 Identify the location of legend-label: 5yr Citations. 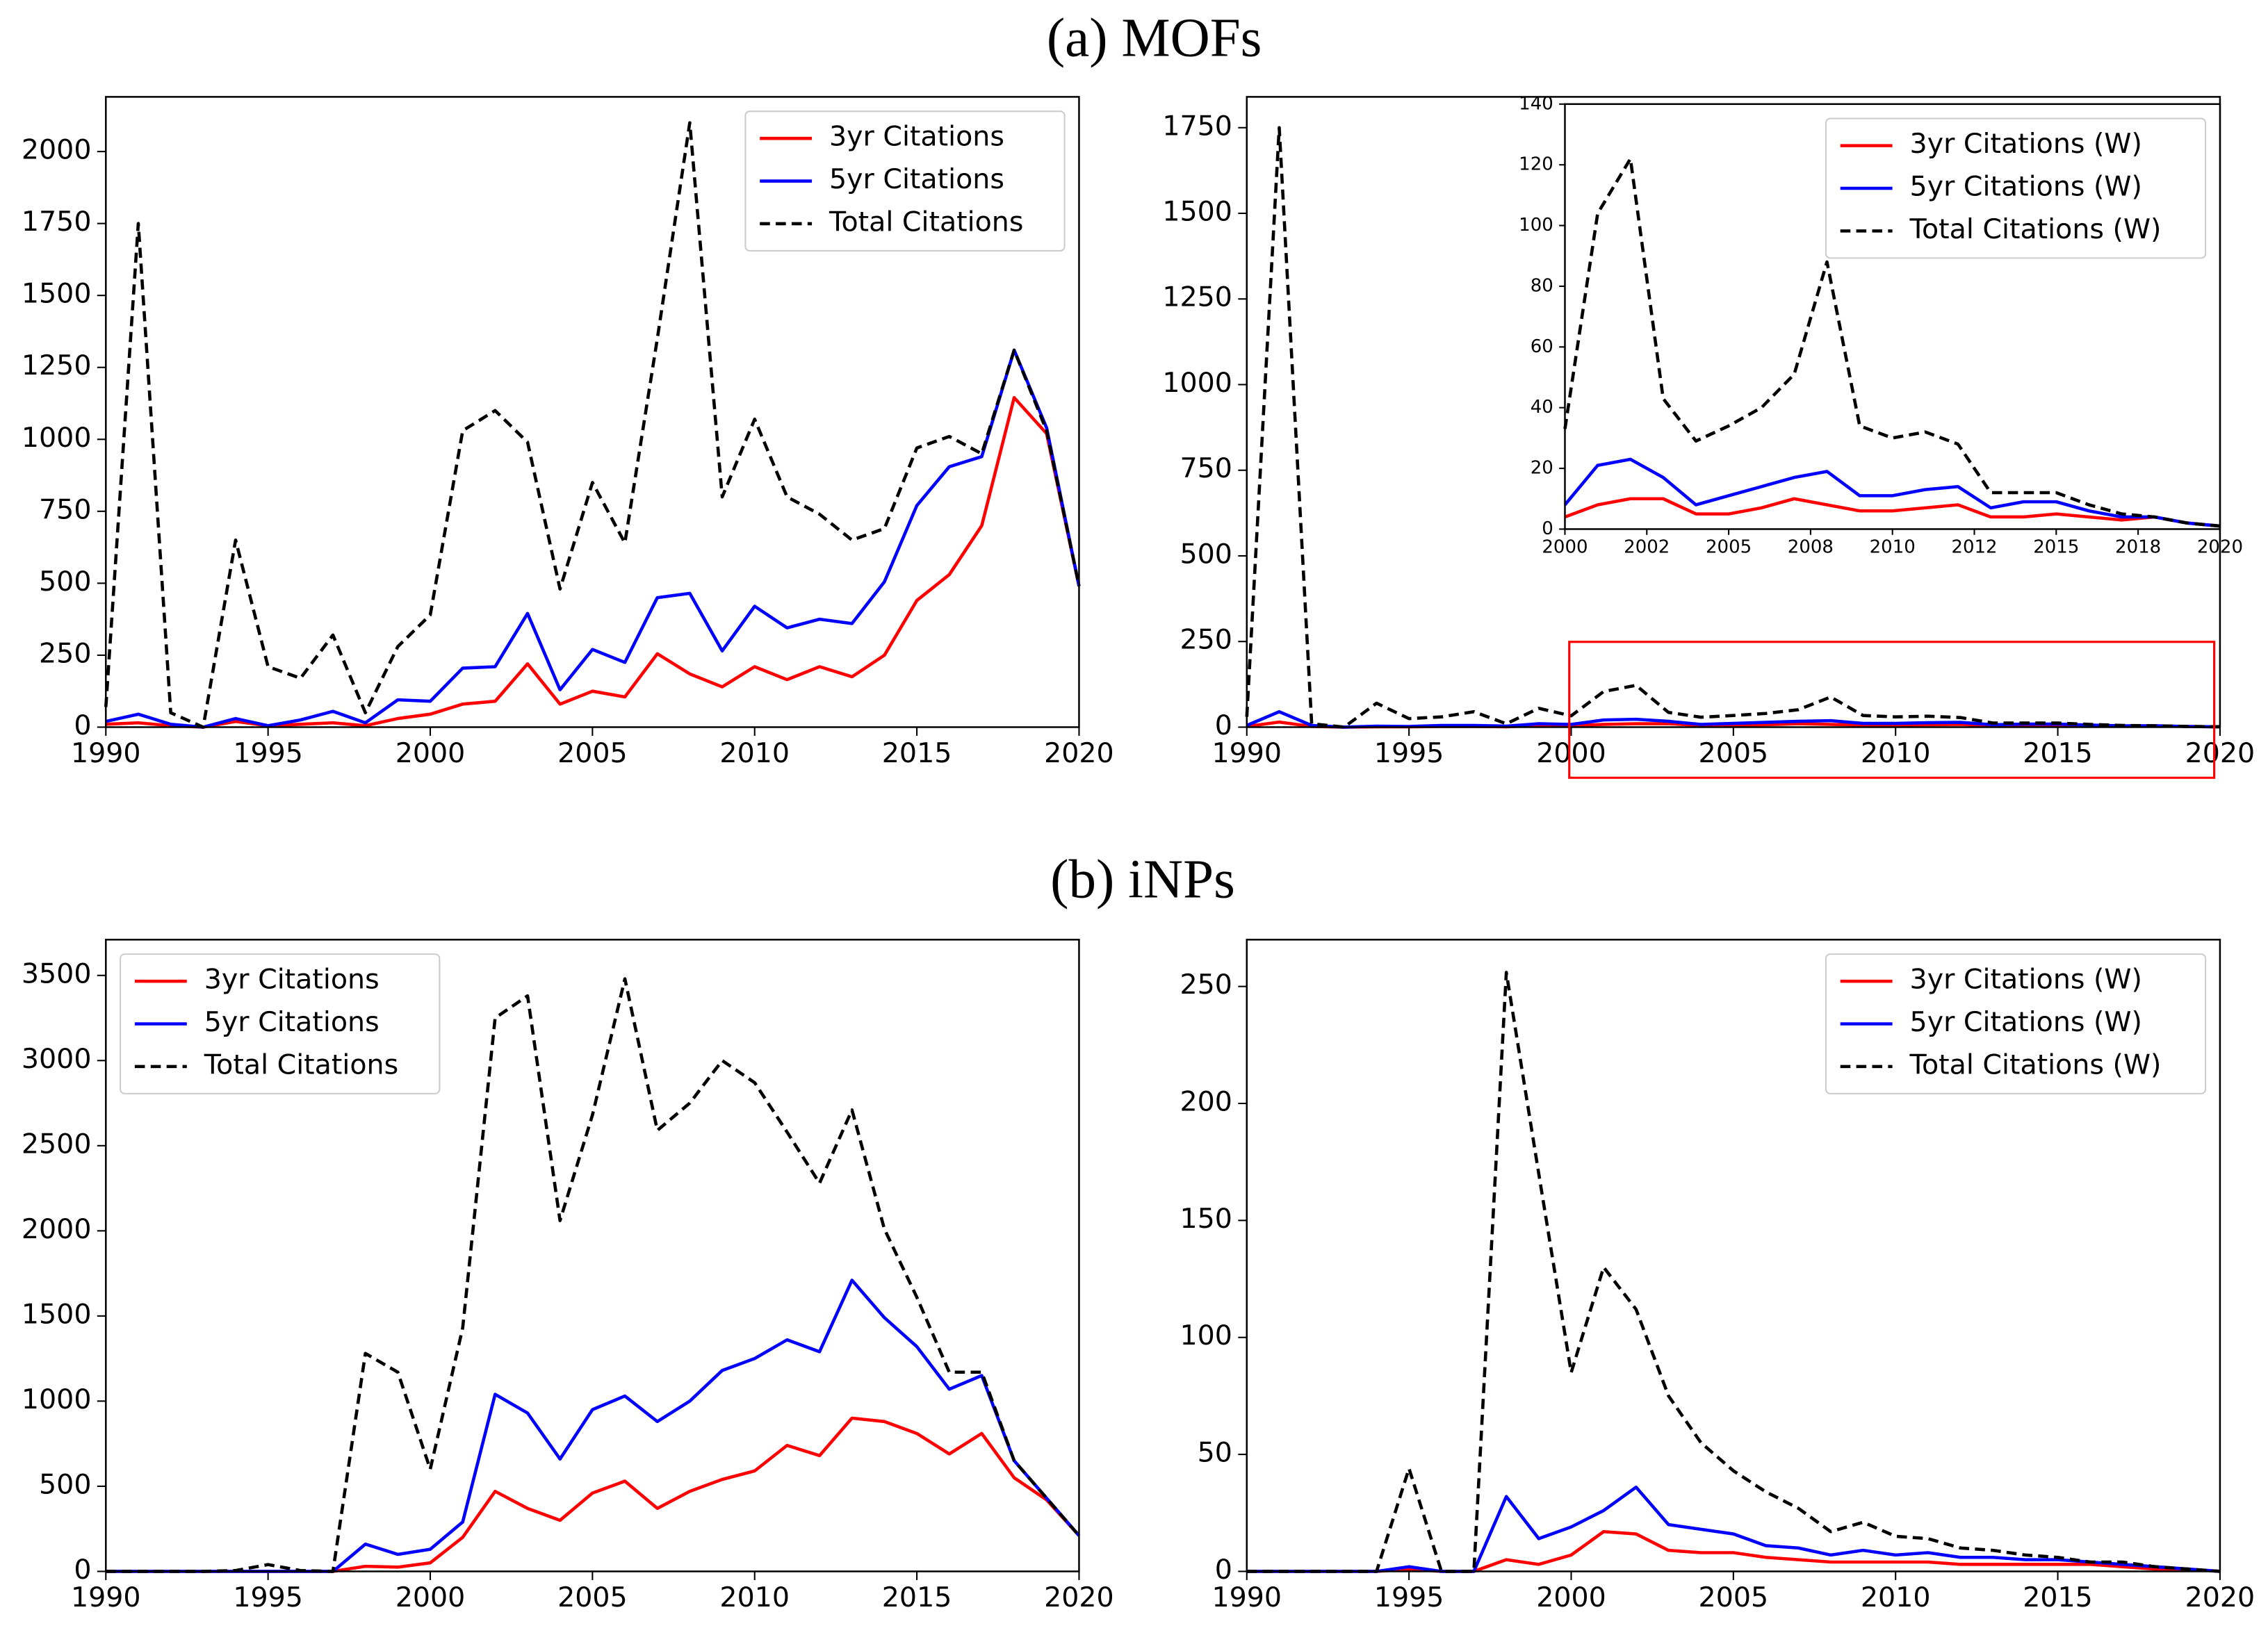
(292, 1022).